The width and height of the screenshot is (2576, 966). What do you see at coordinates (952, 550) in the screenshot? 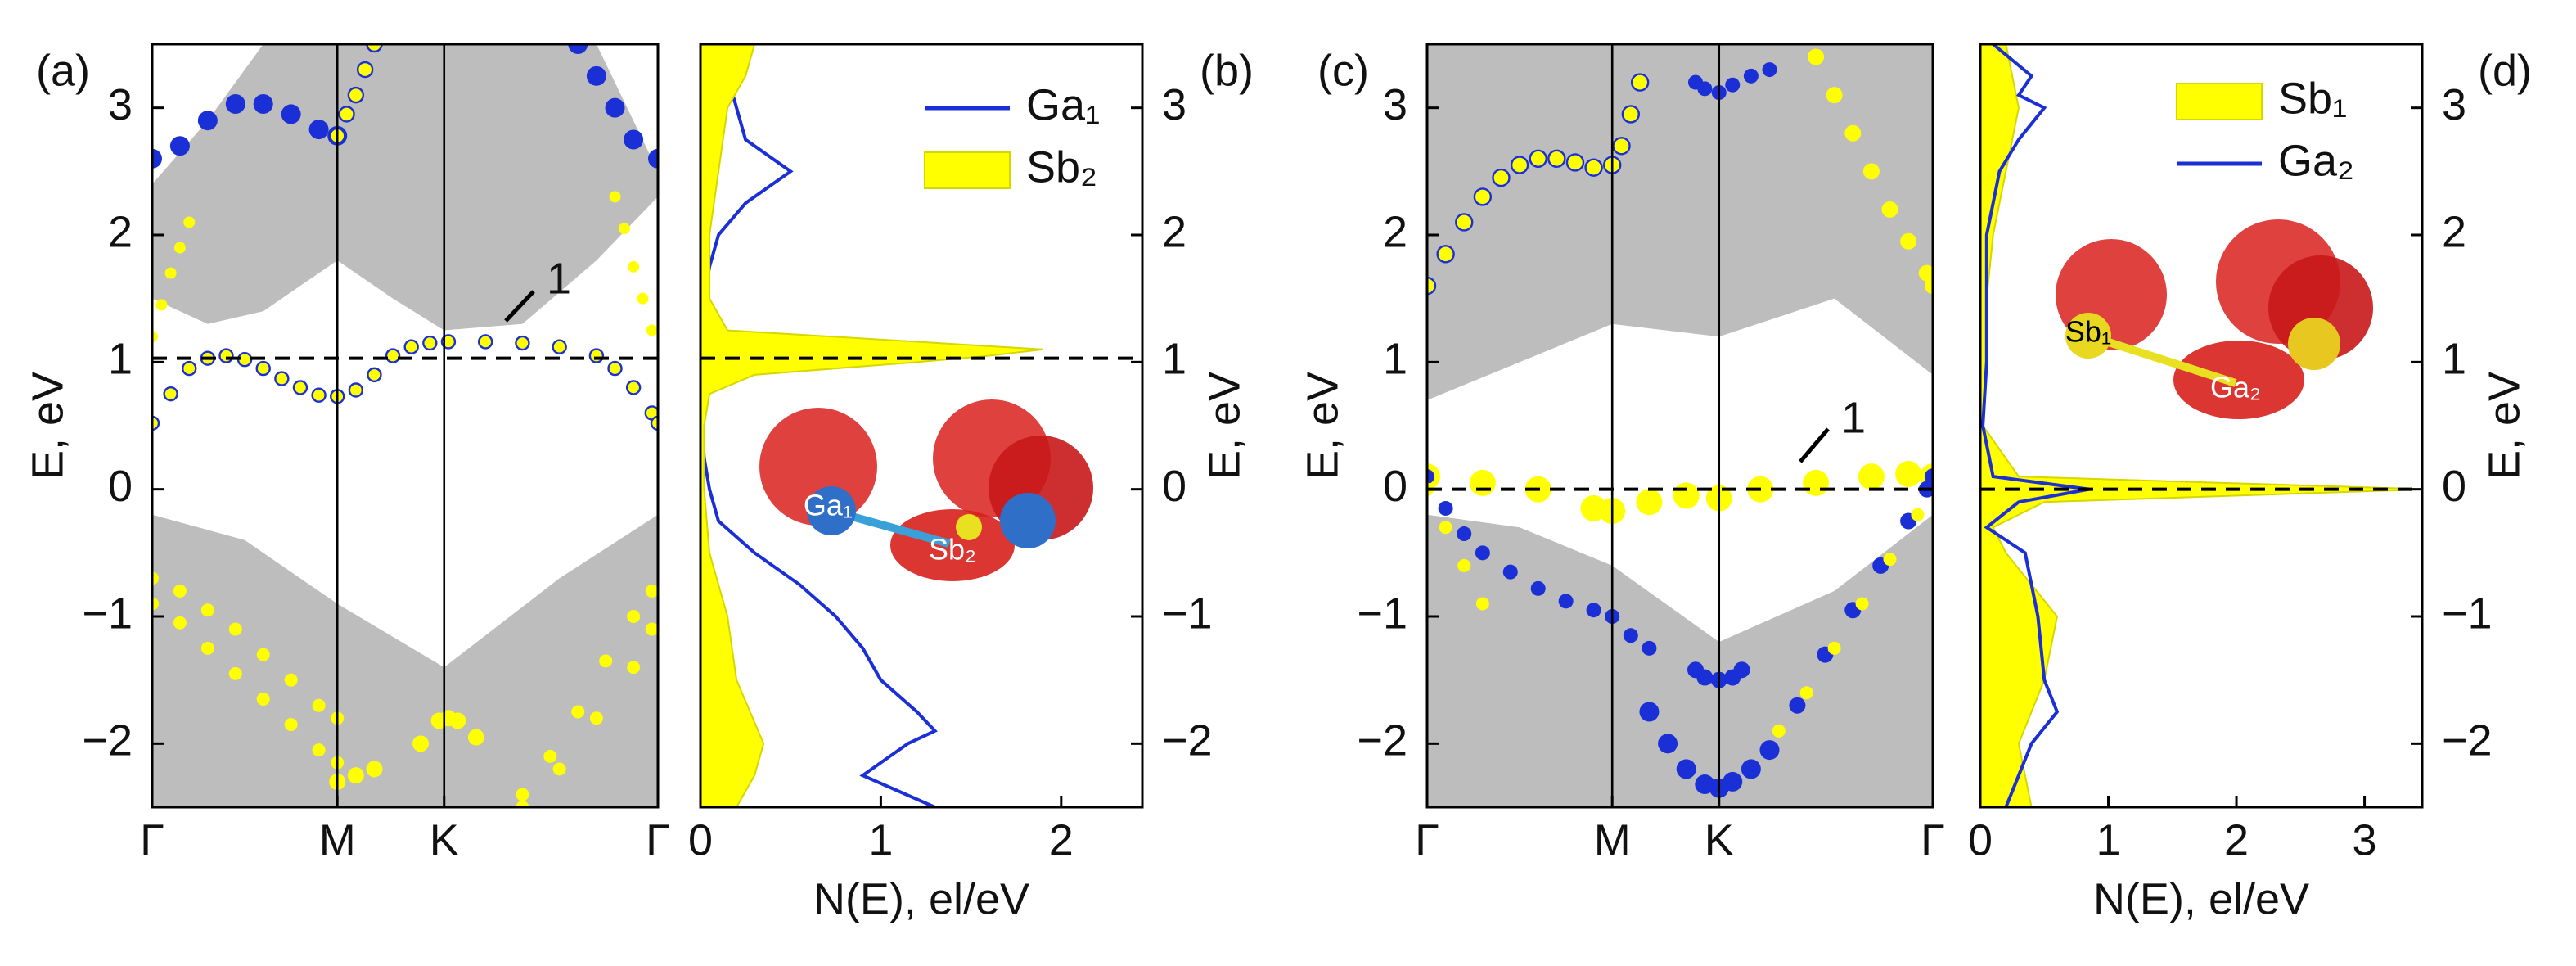
I see `atom-label: Sb₂` at bounding box center [952, 550].